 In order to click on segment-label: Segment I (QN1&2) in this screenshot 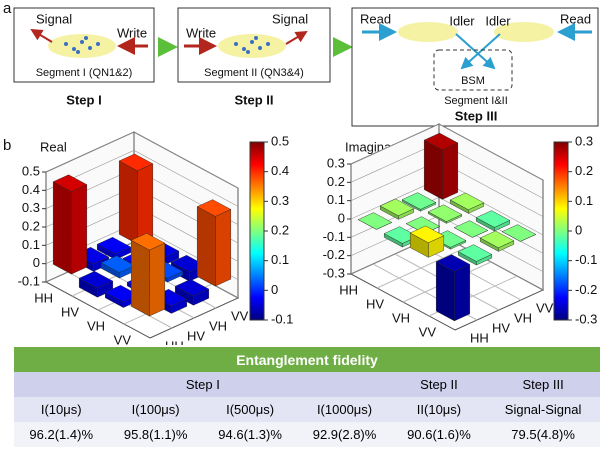, I will do `click(84, 73)`.